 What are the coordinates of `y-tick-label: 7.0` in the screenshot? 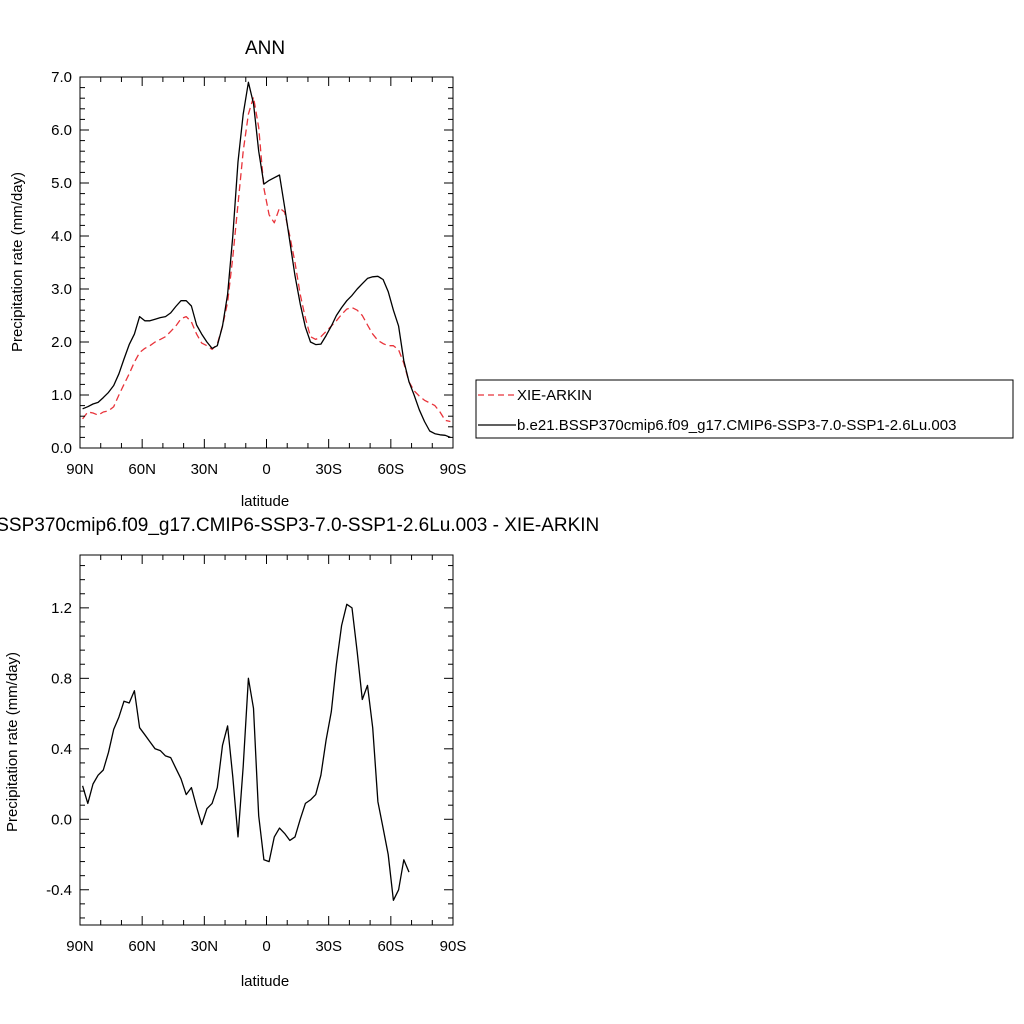 It's located at (61, 77).